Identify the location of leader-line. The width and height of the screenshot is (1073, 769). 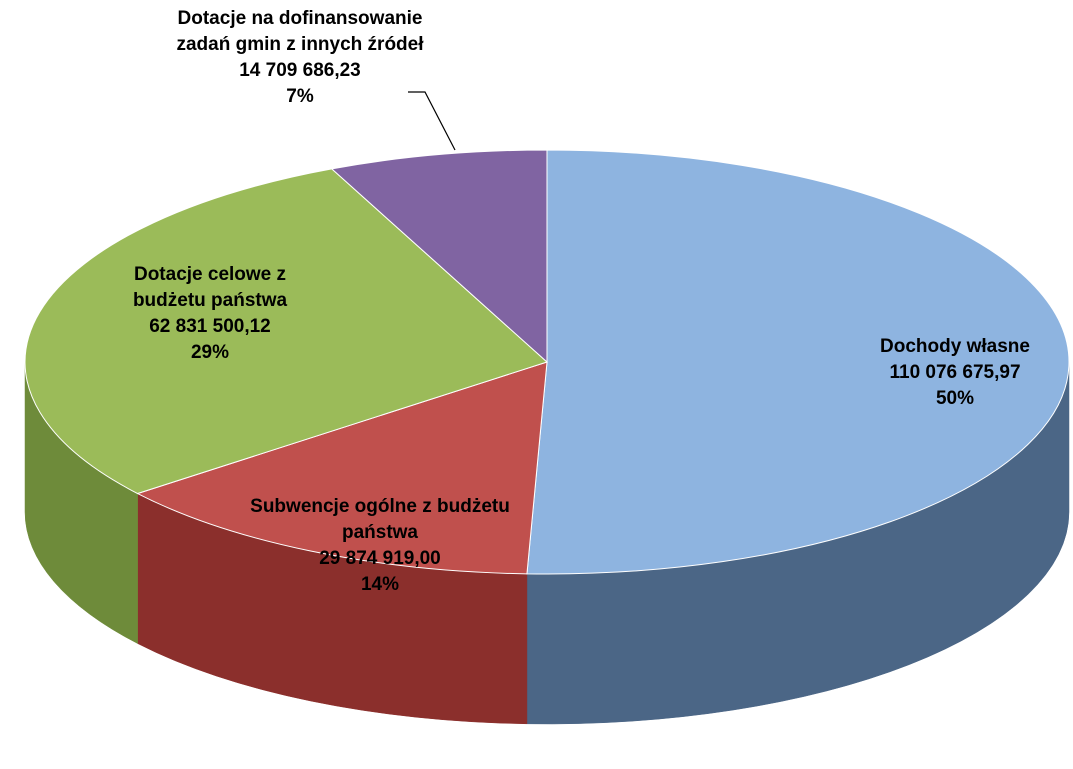
(432, 121).